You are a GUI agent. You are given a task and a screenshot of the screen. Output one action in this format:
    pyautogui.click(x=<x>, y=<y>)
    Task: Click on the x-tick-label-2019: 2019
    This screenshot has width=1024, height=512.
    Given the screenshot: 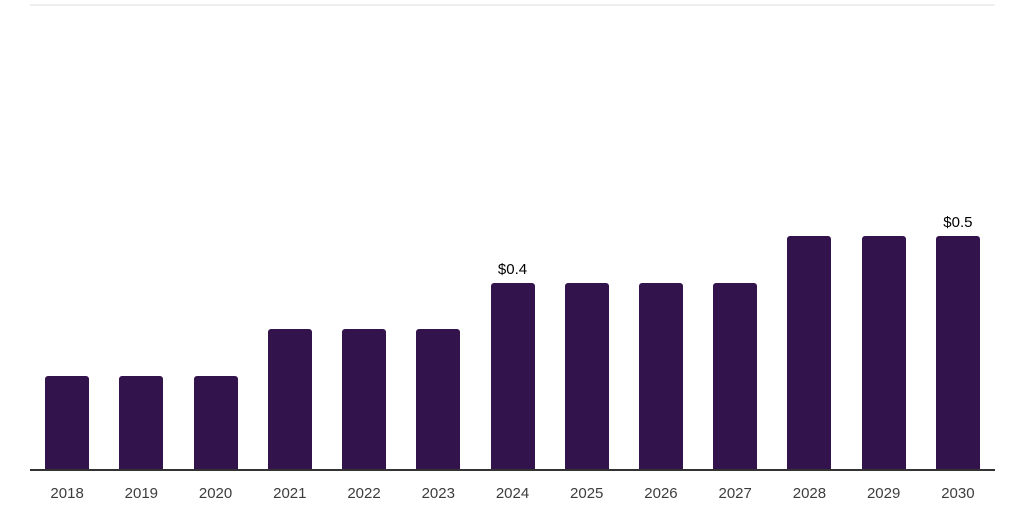 What is the action you would take?
    pyautogui.click(x=141, y=493)
    